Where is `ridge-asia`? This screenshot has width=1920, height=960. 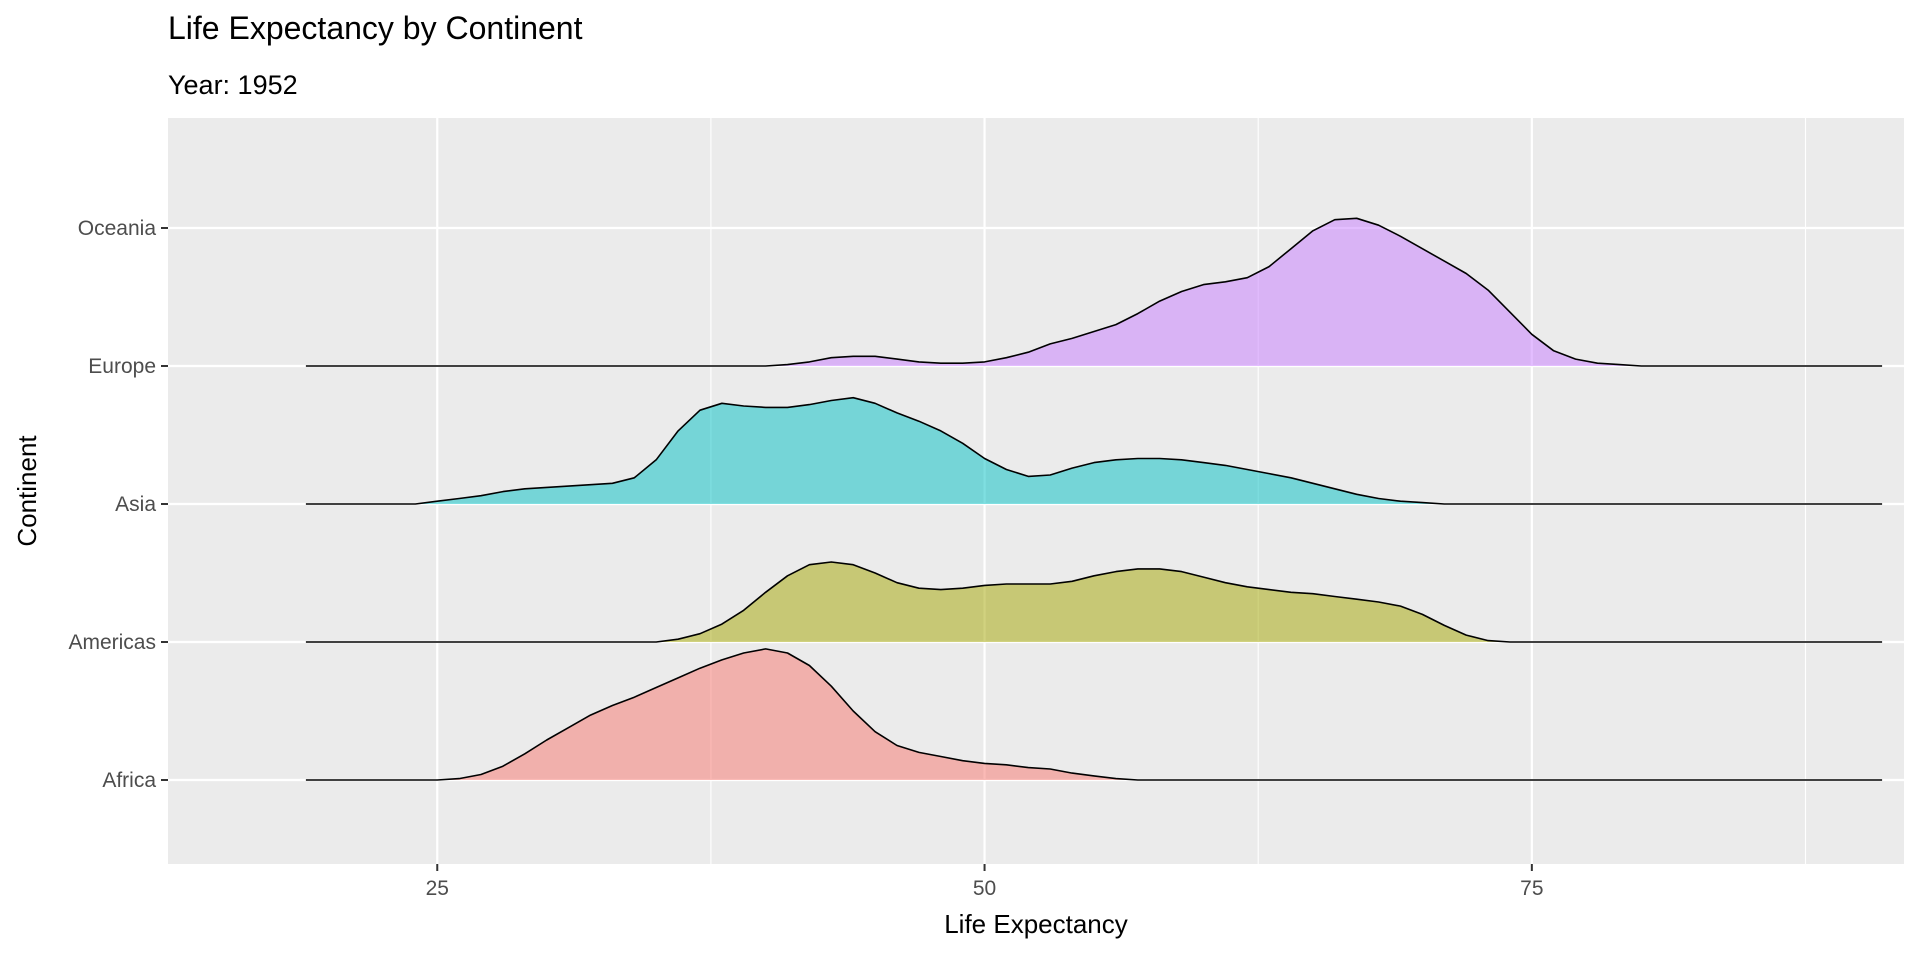
ridge-asia is located at coordinates (1094, 450).